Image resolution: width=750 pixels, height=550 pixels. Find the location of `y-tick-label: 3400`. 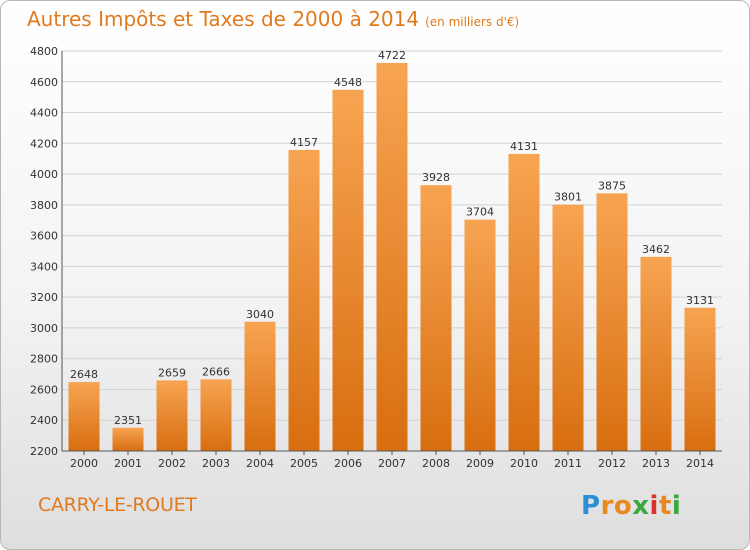

y-tick-label: 3400 is located at coordinates (44, 266).